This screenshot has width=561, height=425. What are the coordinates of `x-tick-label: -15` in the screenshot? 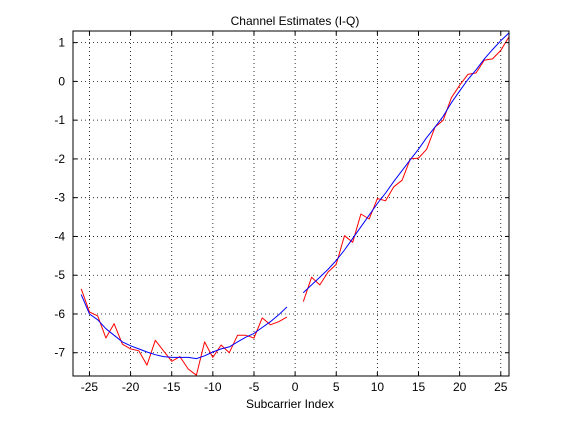 It's located at (172, 387).